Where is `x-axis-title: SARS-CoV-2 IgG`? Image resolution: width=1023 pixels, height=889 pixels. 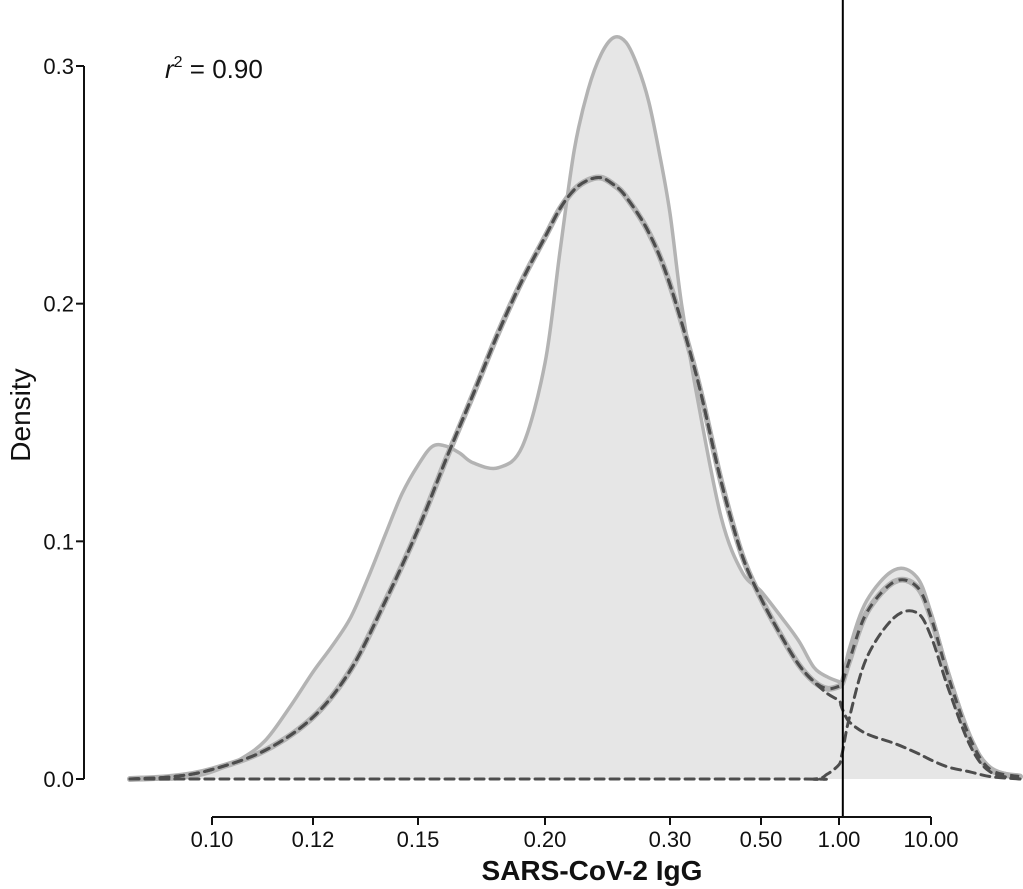
x-axis-title: SARS-CoV-2 IgG is located at coordinates (592, 870).